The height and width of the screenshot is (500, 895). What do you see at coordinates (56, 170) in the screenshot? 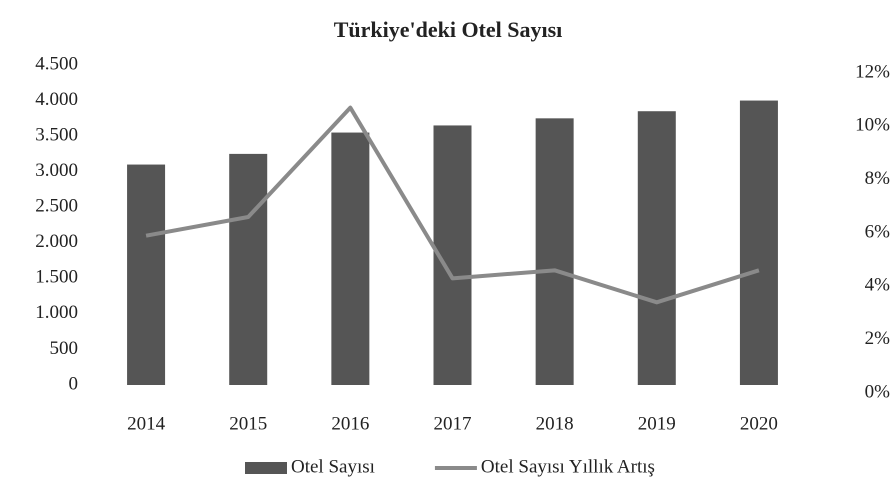
I see `y-tick-label: 3.000` at bounding box center [56, 170].